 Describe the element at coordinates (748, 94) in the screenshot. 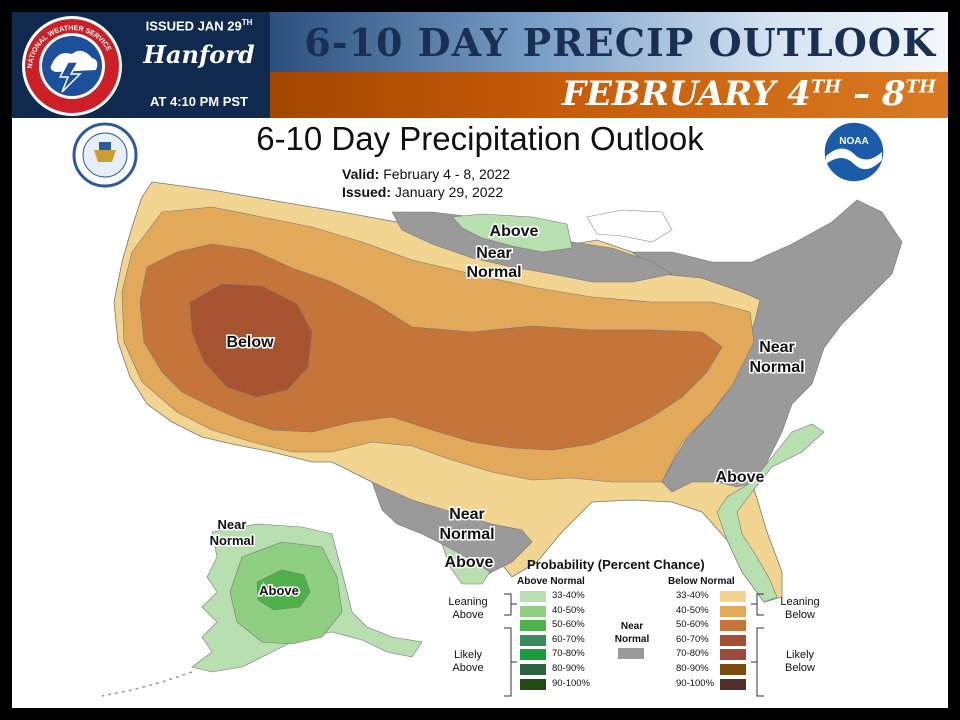

I see `banner-date-range: FEBRUARY 4TH – 8TH` at that location.